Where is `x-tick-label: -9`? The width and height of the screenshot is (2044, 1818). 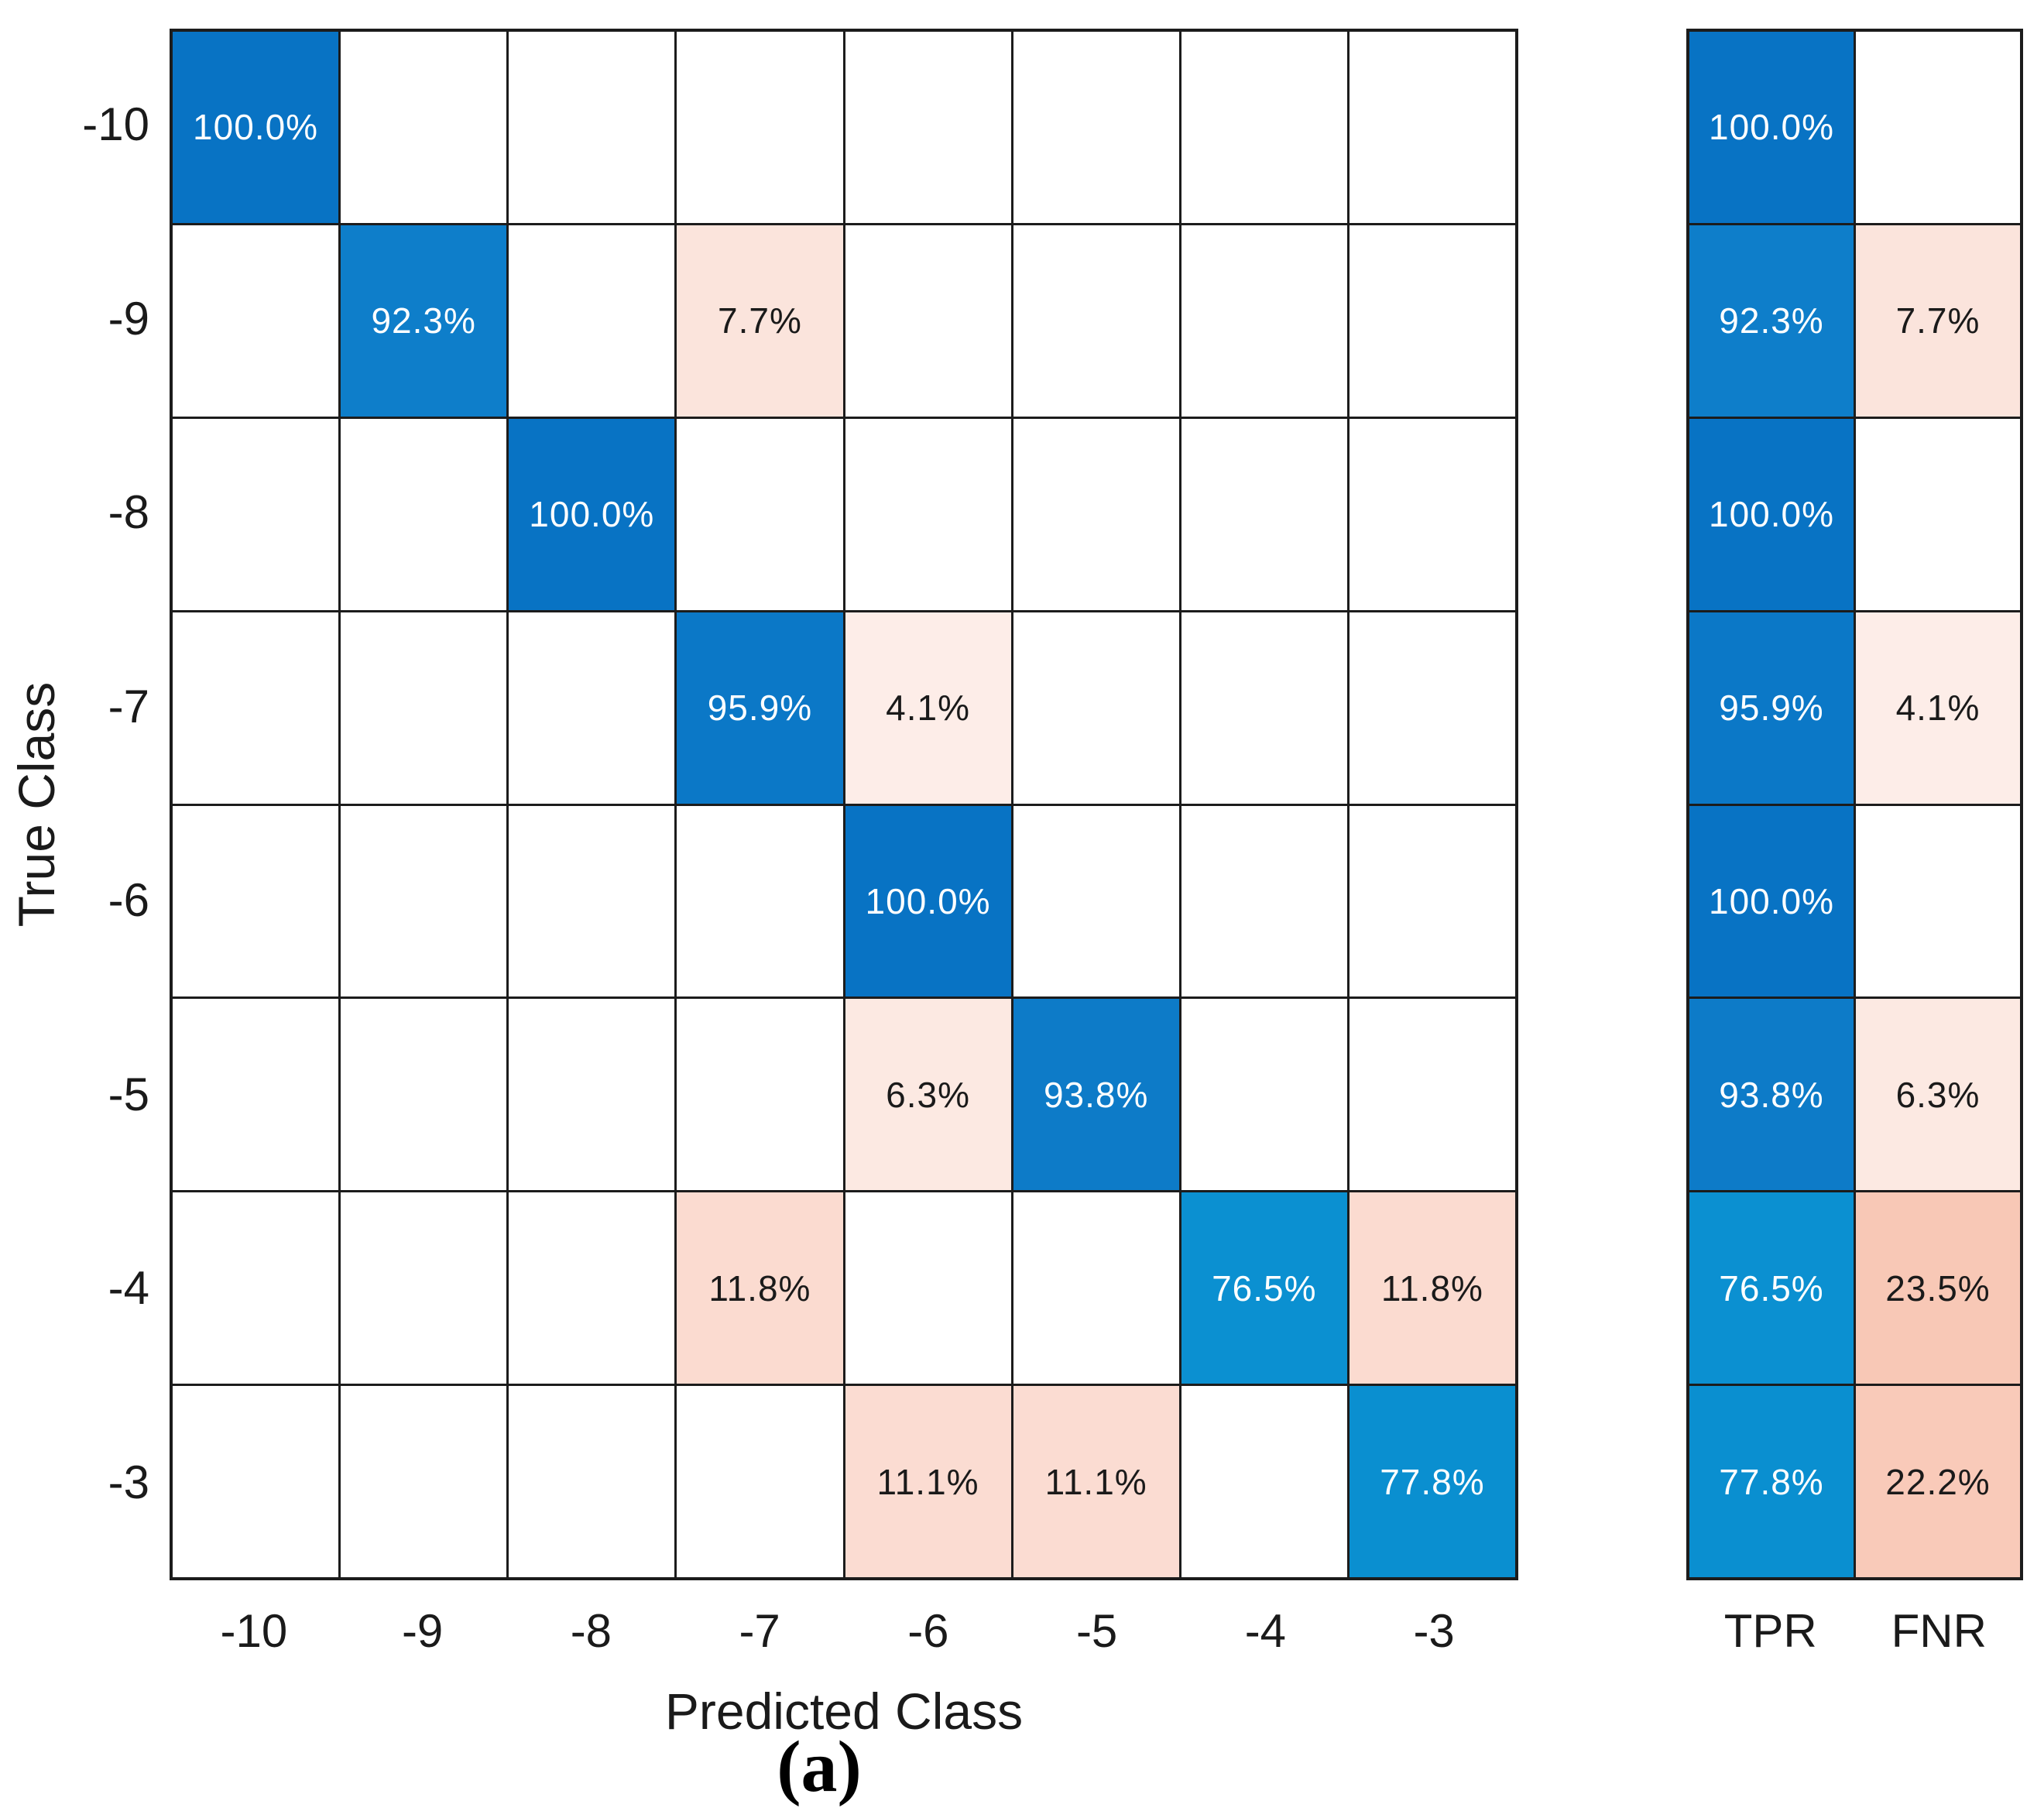
x-tick-label: -9 is located at coordinates (423, 1631).